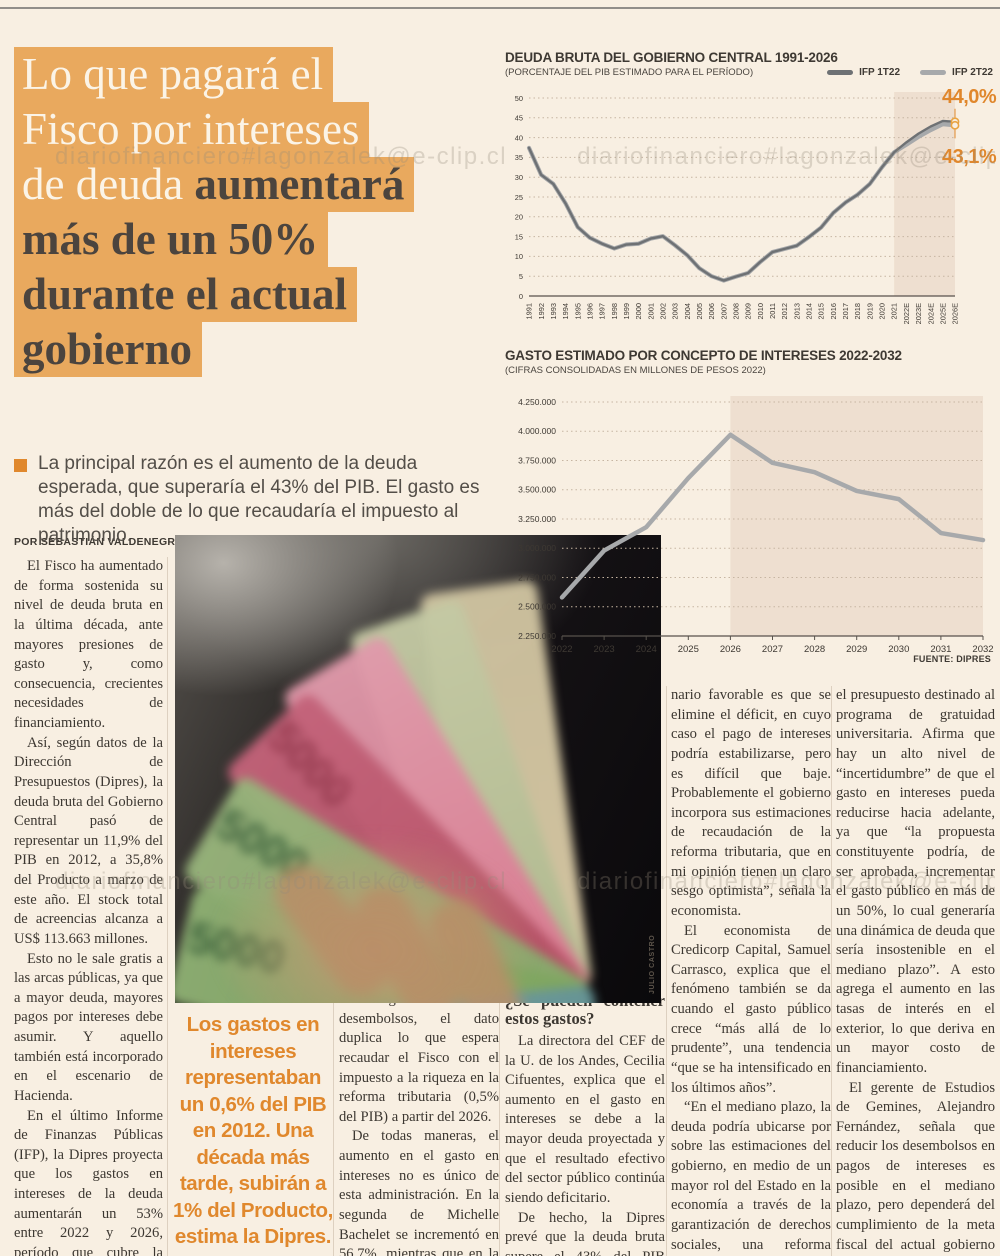 This screenshot has height=1256, width=1000. What do you see at coordinates (170, 239) in the screenshot?
I see `headline-text-bold: más de un 50%` at bounding box center [170, 239].